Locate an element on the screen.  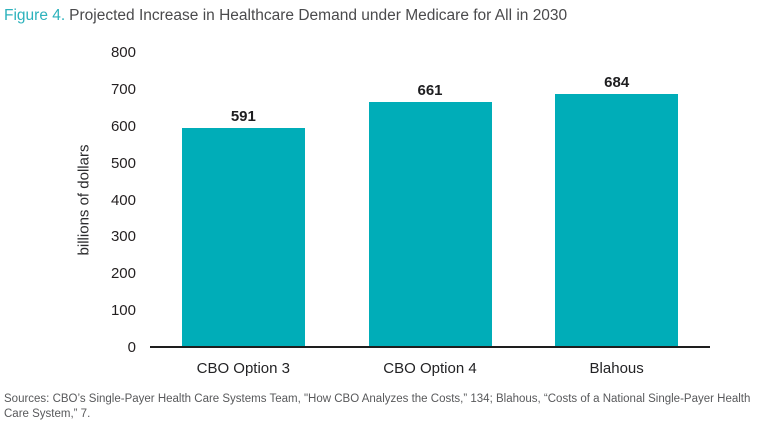
x-axis-label-cbo-option-4: CBO Option 4 is located at coordinates (430, 368).